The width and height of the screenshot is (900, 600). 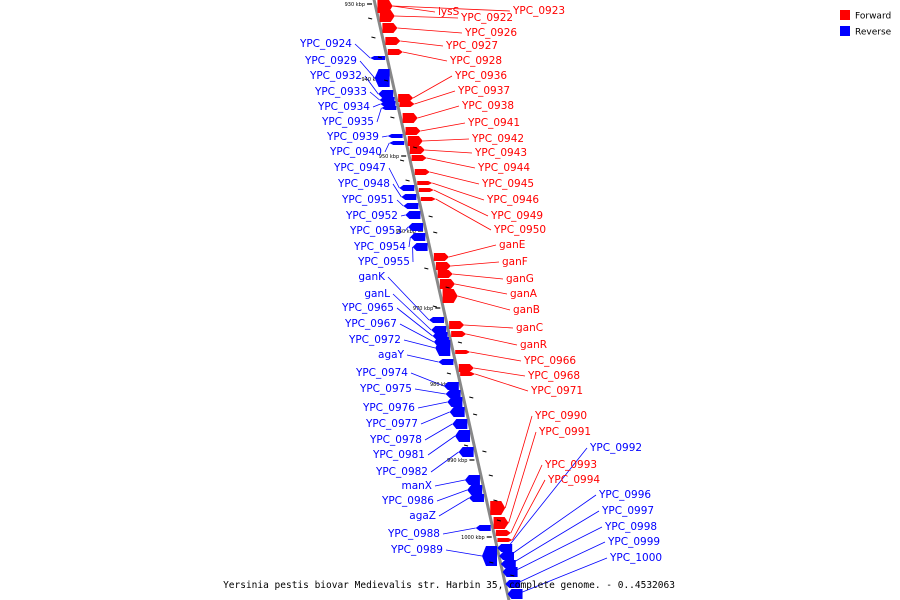 What do you see at coordinates (529, 328) in the screenshot?
I see `forward-gene-label: ganC` at bounding box center [529, 328].